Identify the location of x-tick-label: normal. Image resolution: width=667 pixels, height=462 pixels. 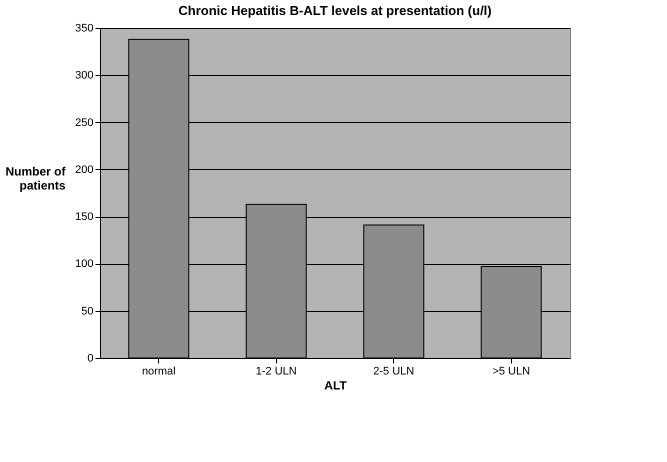
(159, 372).